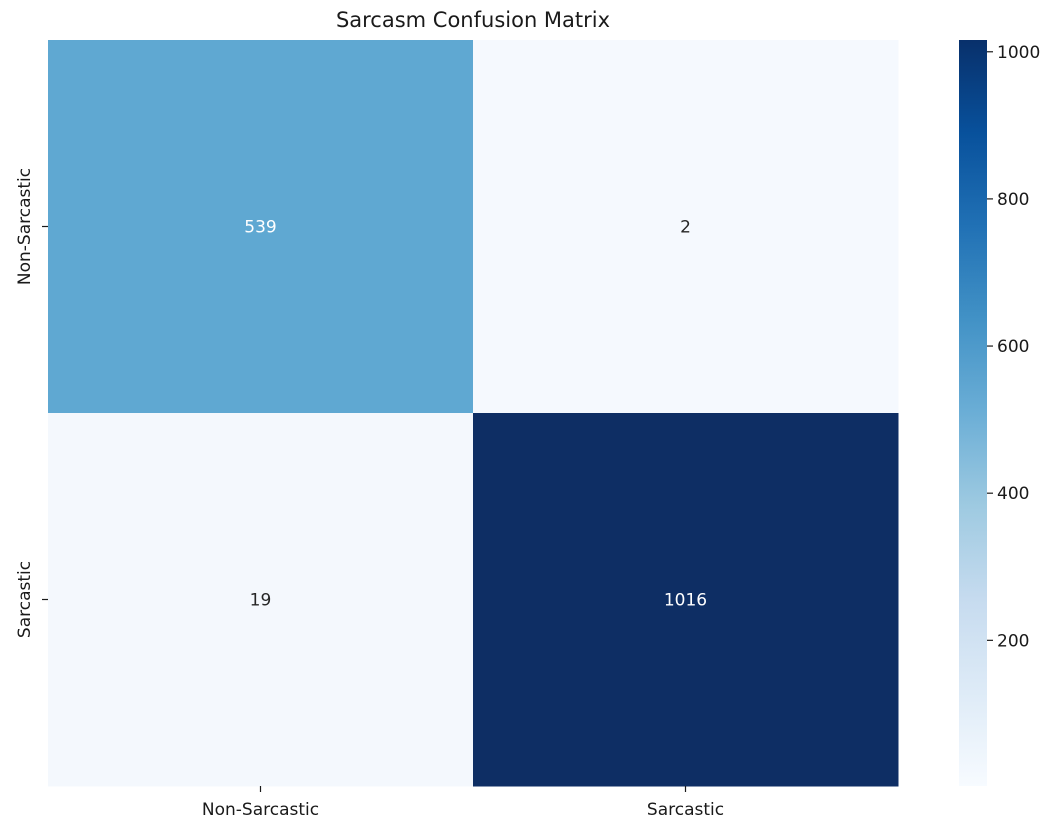 The width and height of the screenshot is (1057, 827). Describe the element at coordinates (999, 413) in the screenshot. I see `colorbar: 200 400 600 800 1000` at that location.